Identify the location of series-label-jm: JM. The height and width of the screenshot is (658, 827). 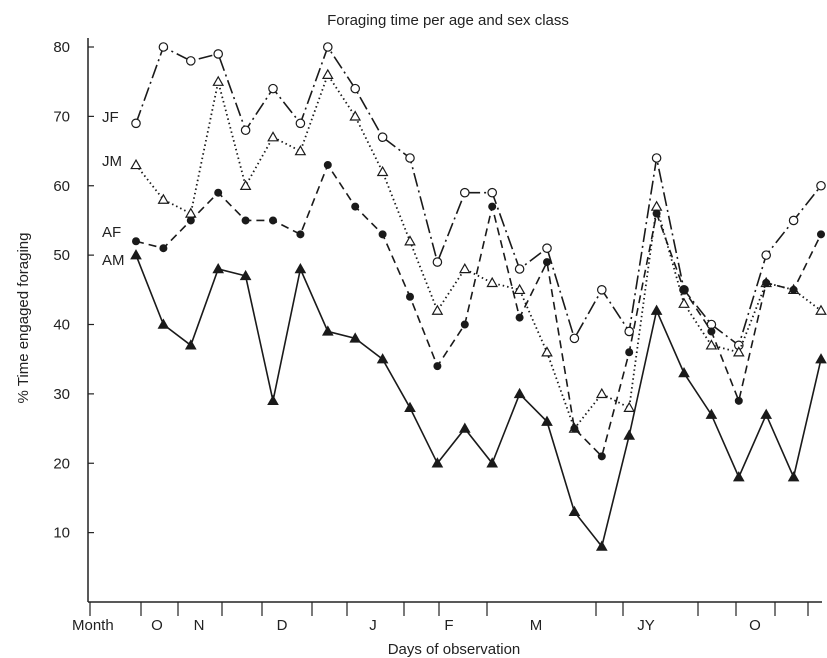
(112, 161).